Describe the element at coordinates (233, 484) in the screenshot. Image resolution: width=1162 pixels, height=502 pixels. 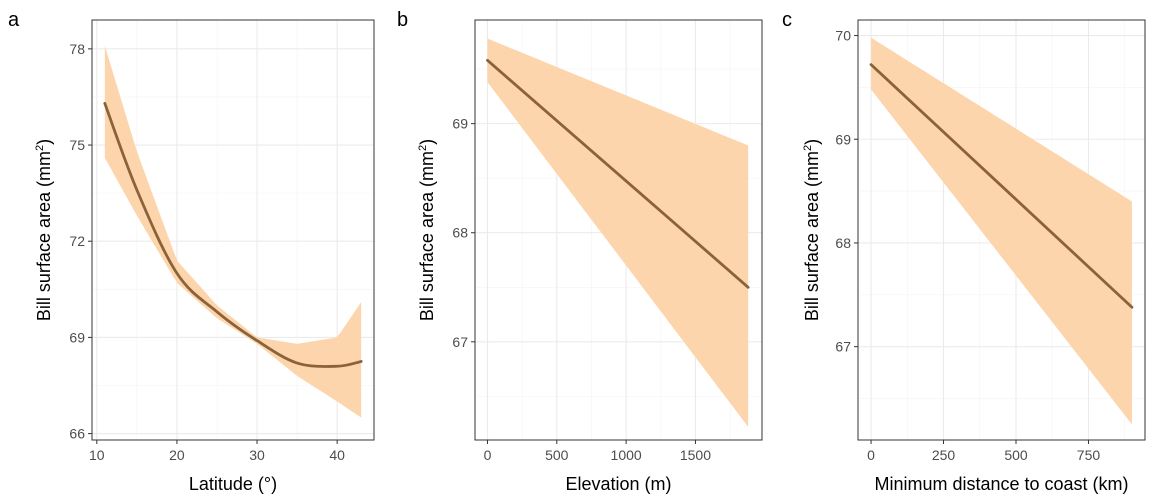
I see `x-axis-title: Latitude (°)` at that location.